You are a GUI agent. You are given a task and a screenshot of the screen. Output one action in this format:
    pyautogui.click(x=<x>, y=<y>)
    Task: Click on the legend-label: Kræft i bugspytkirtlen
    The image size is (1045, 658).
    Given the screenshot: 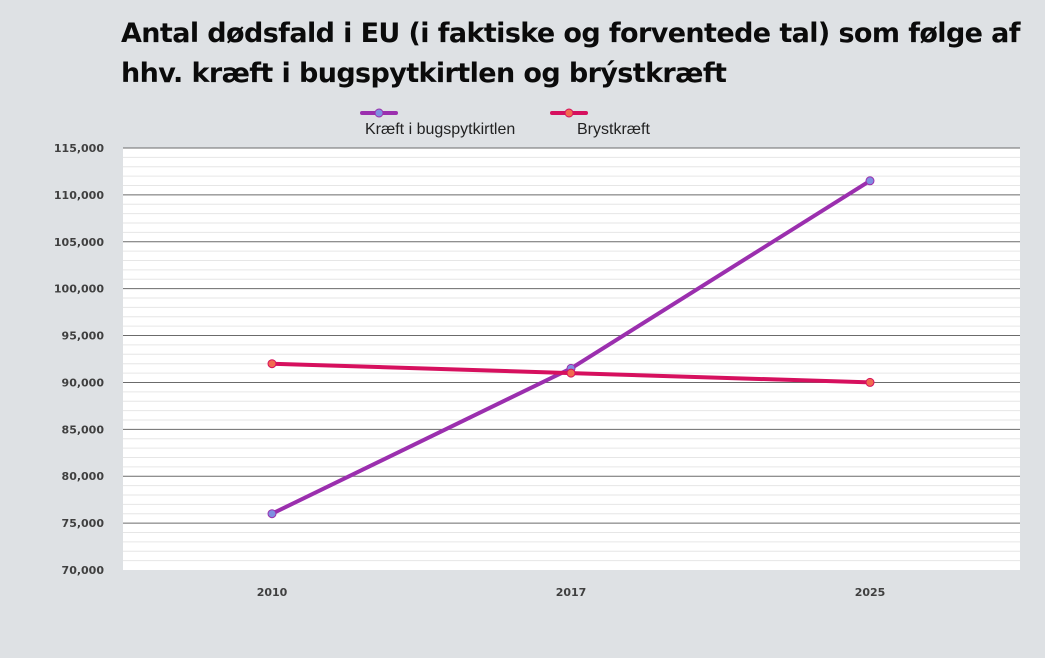 What is the action you would take?
    pyautogui.click(x=440, y=129)
    